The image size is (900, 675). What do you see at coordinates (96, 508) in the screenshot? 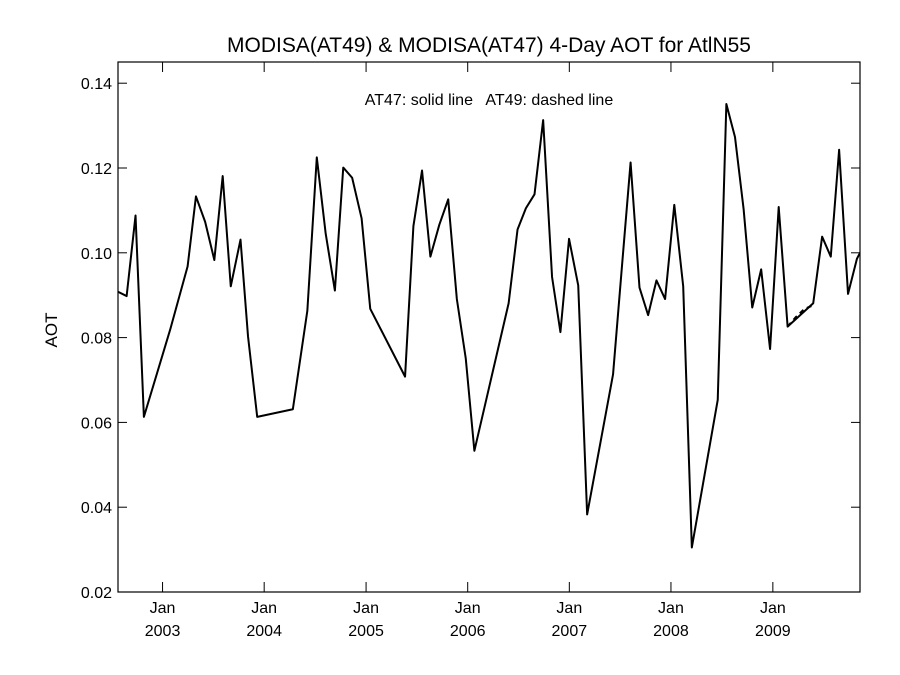
I see `y-tick-label: 0.04` at bounding box center [96, 508].